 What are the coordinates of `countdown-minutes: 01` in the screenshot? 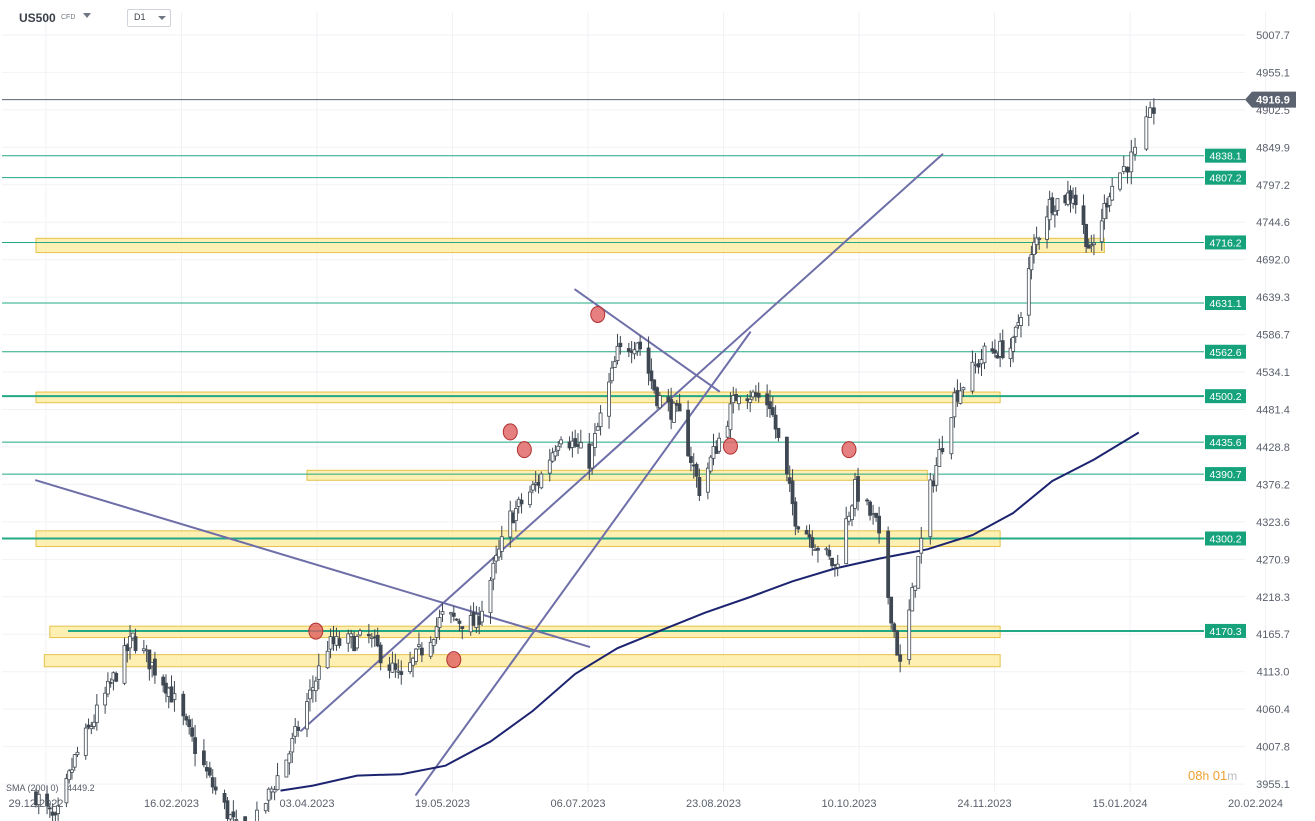 It's located at (1220, 775).